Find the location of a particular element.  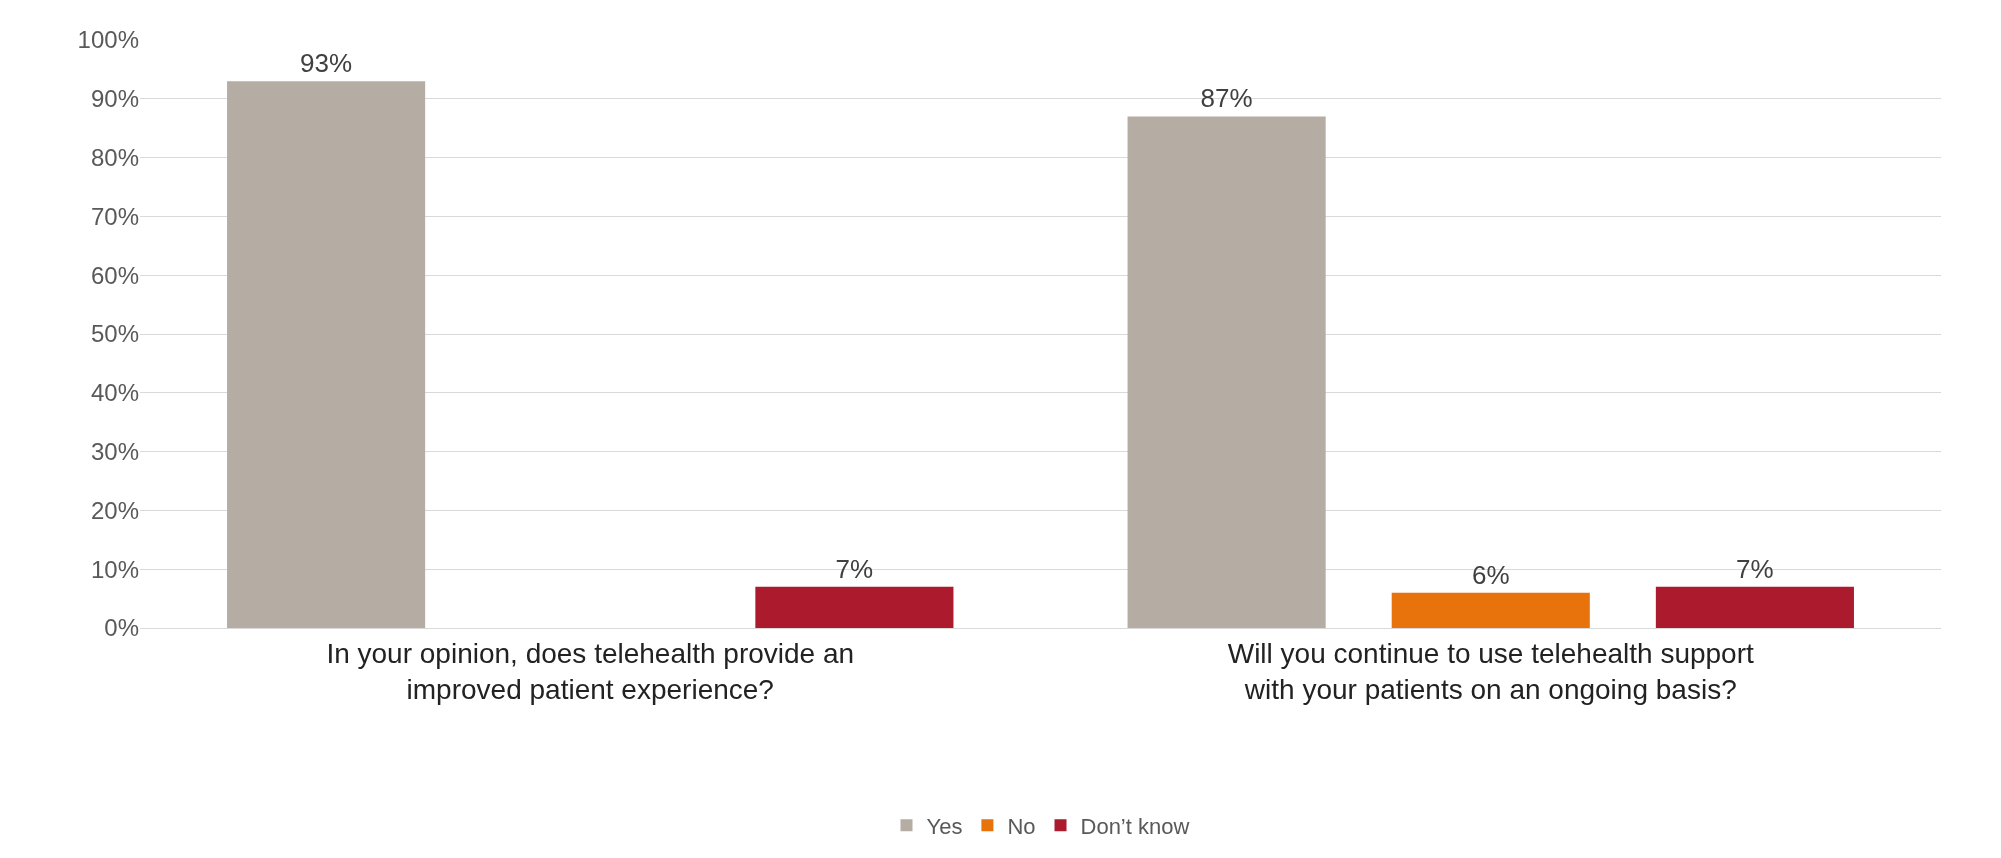

y-tick-label: 60% is located at coordinates (114, 275).